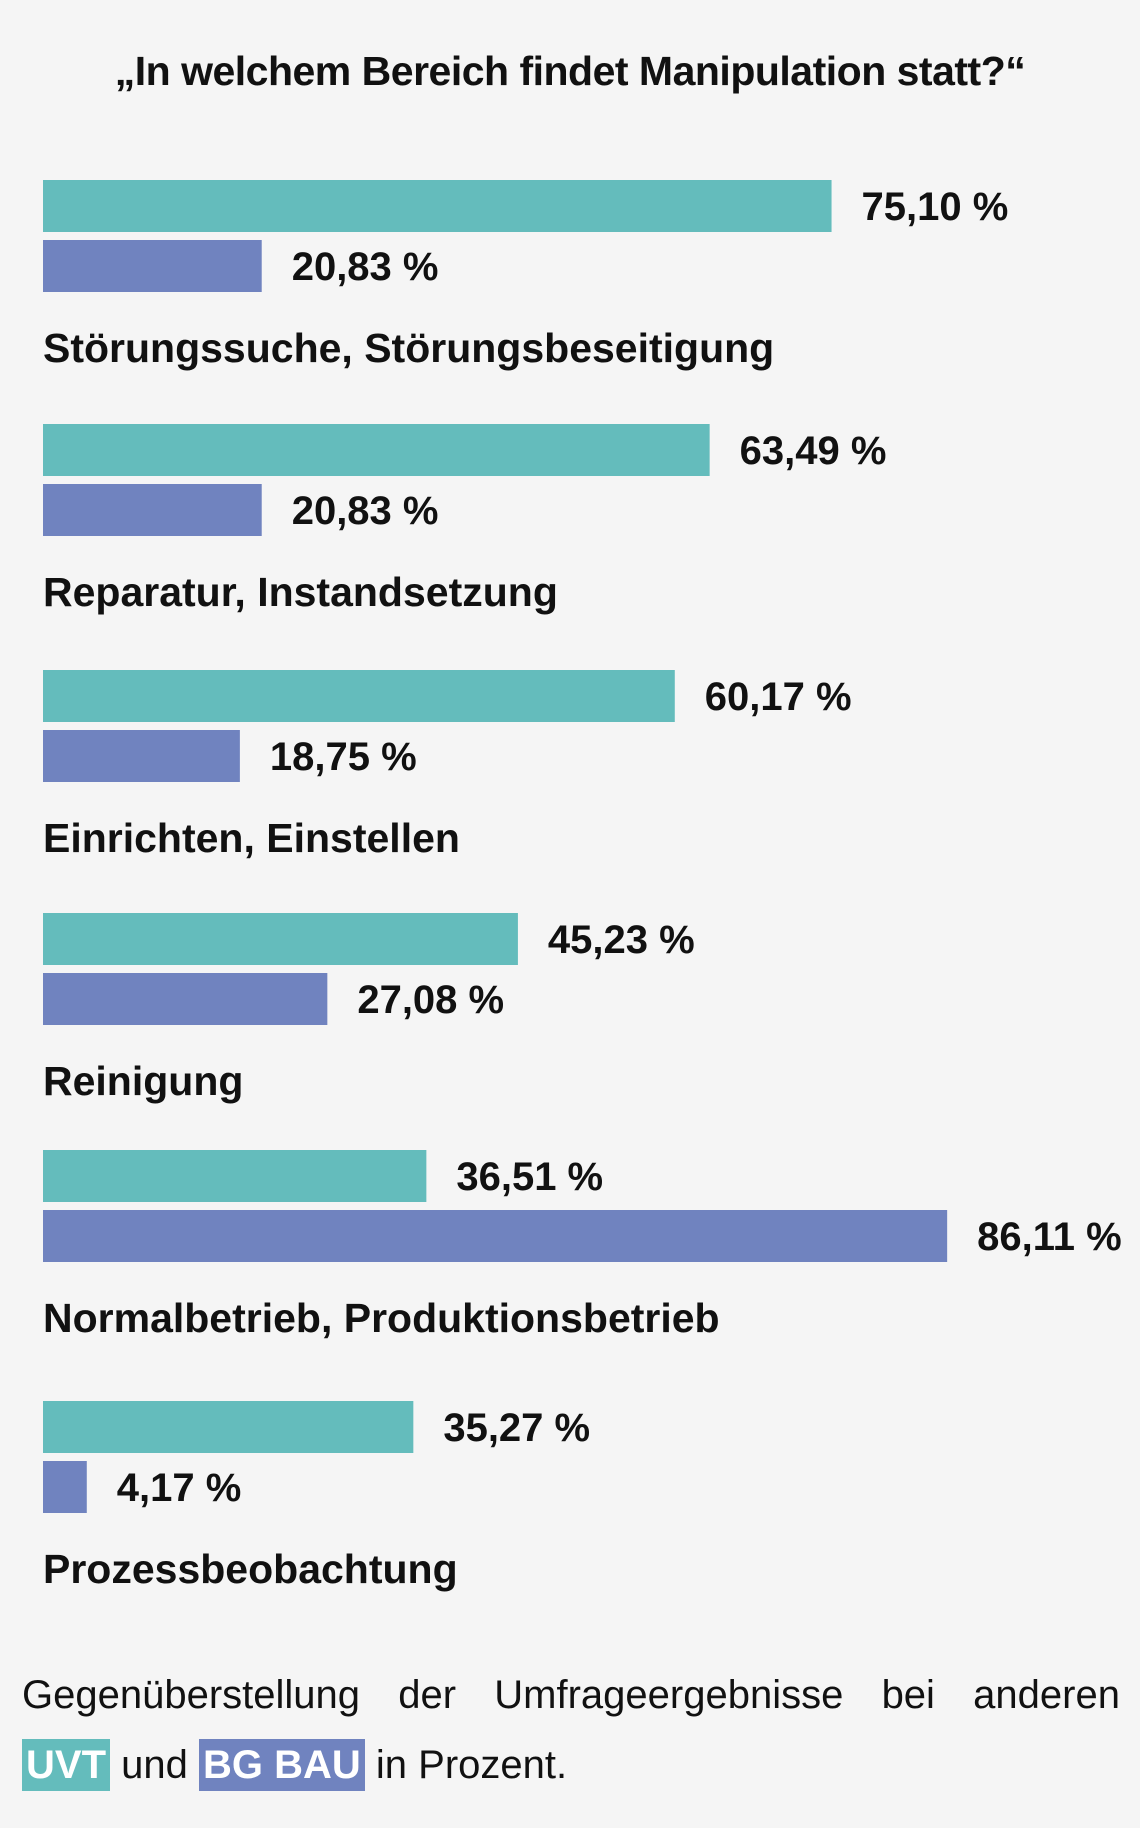  Describe the element at coordinates (365, 511) in the screenshot. I see `bar-value-label-bgbau-1: 20,83 %` at that location.